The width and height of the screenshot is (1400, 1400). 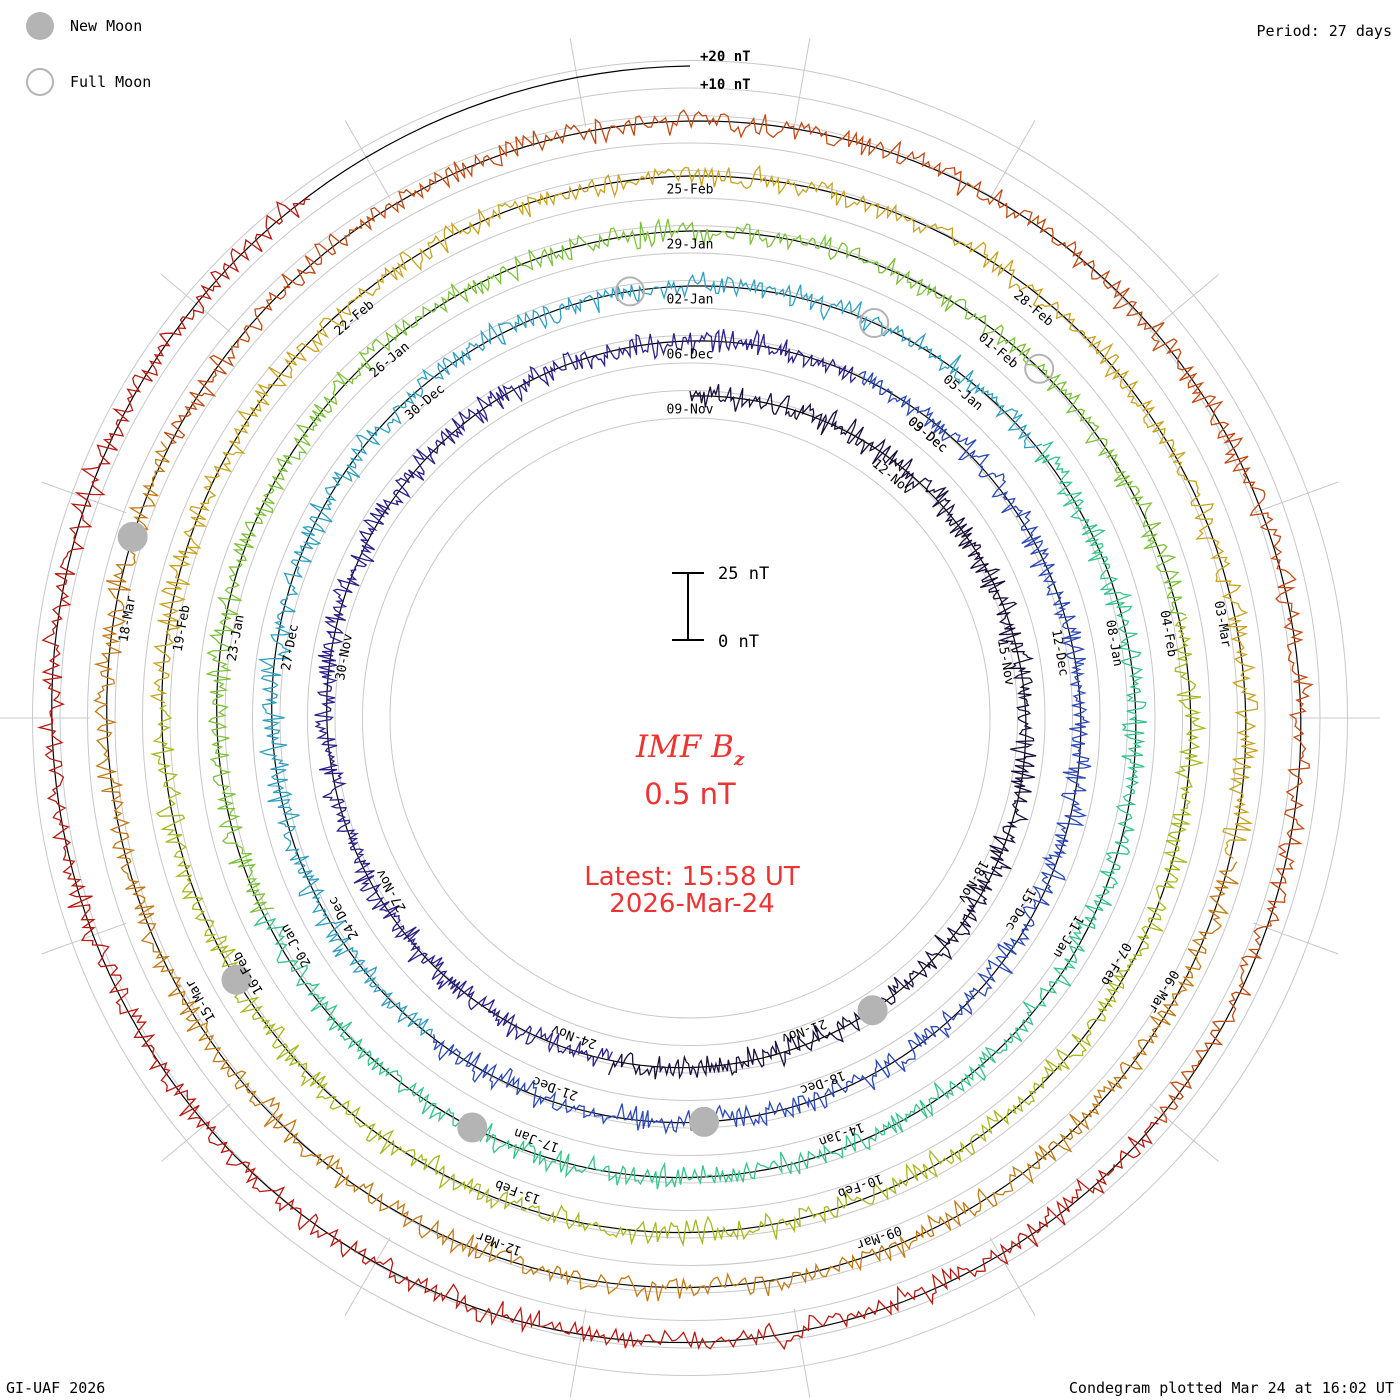 What do you see at coordinates (182, 628) in the screenshot?
I see `date-tick-label: 19-Feb` at bounding box center [182, 628].